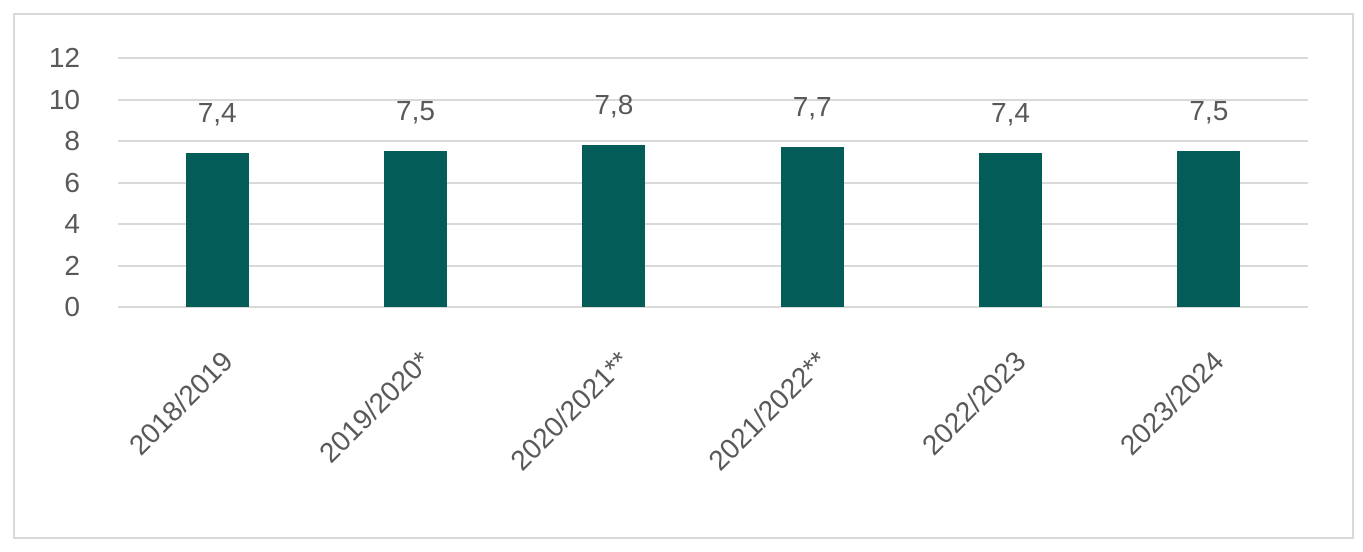 This screenshot has height=552, width=1363. What do you see at coordinates (72, 140) in the screenshot?
I see `y-axis-tick-label: 8` at bounding box center [72, 140].